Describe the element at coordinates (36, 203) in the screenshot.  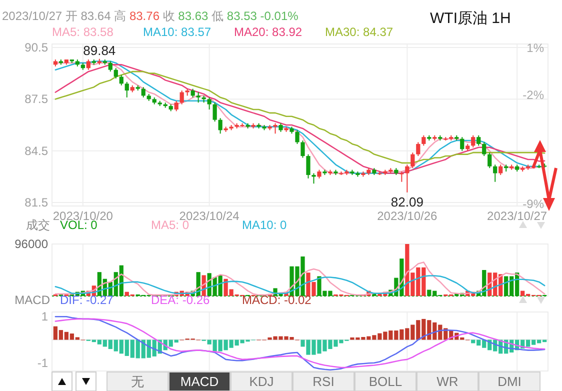
I see `y-tick-label: 81.5` at that location.